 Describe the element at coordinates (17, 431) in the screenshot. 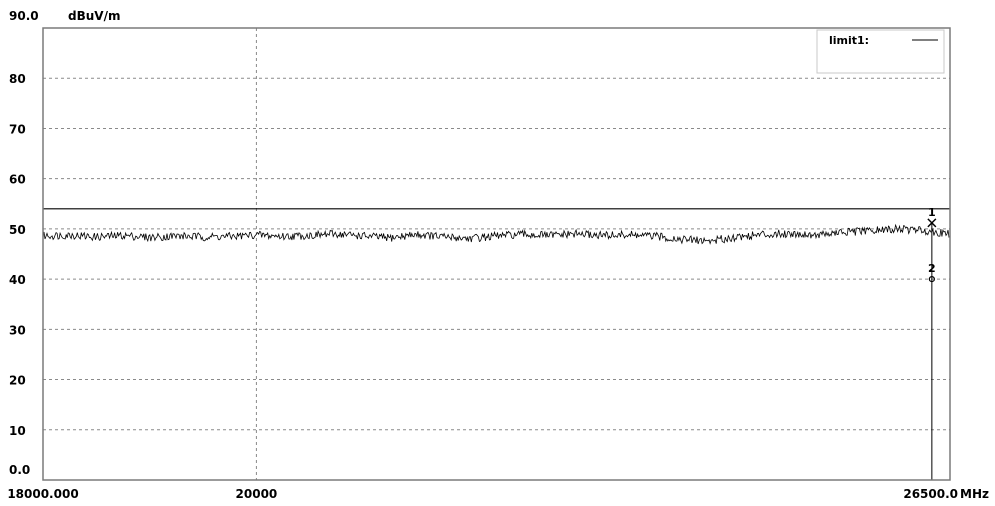

I see `y-tick-label: 10` at that location.